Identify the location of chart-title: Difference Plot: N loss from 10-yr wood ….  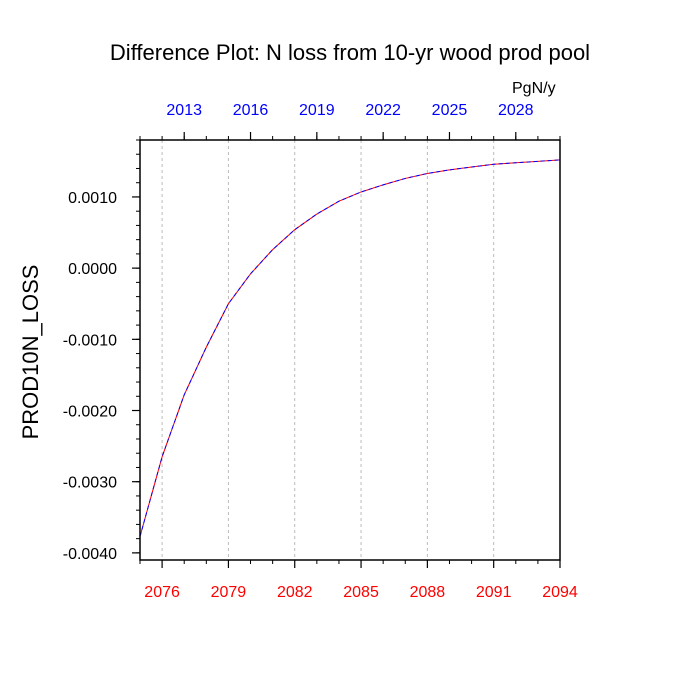
(350, 52).